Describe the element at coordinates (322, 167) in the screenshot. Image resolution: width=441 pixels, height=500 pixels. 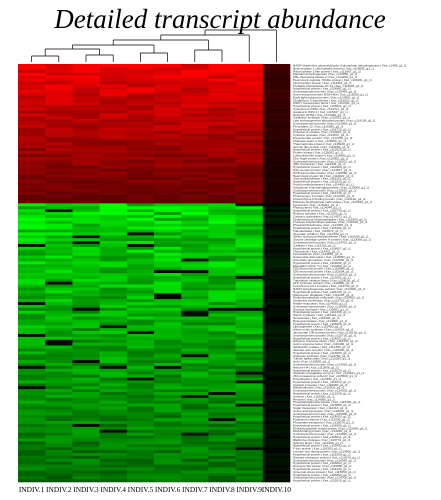
I see `row-label: Hypothetical protein | Kaz_c114909_g1_i1` at that location.